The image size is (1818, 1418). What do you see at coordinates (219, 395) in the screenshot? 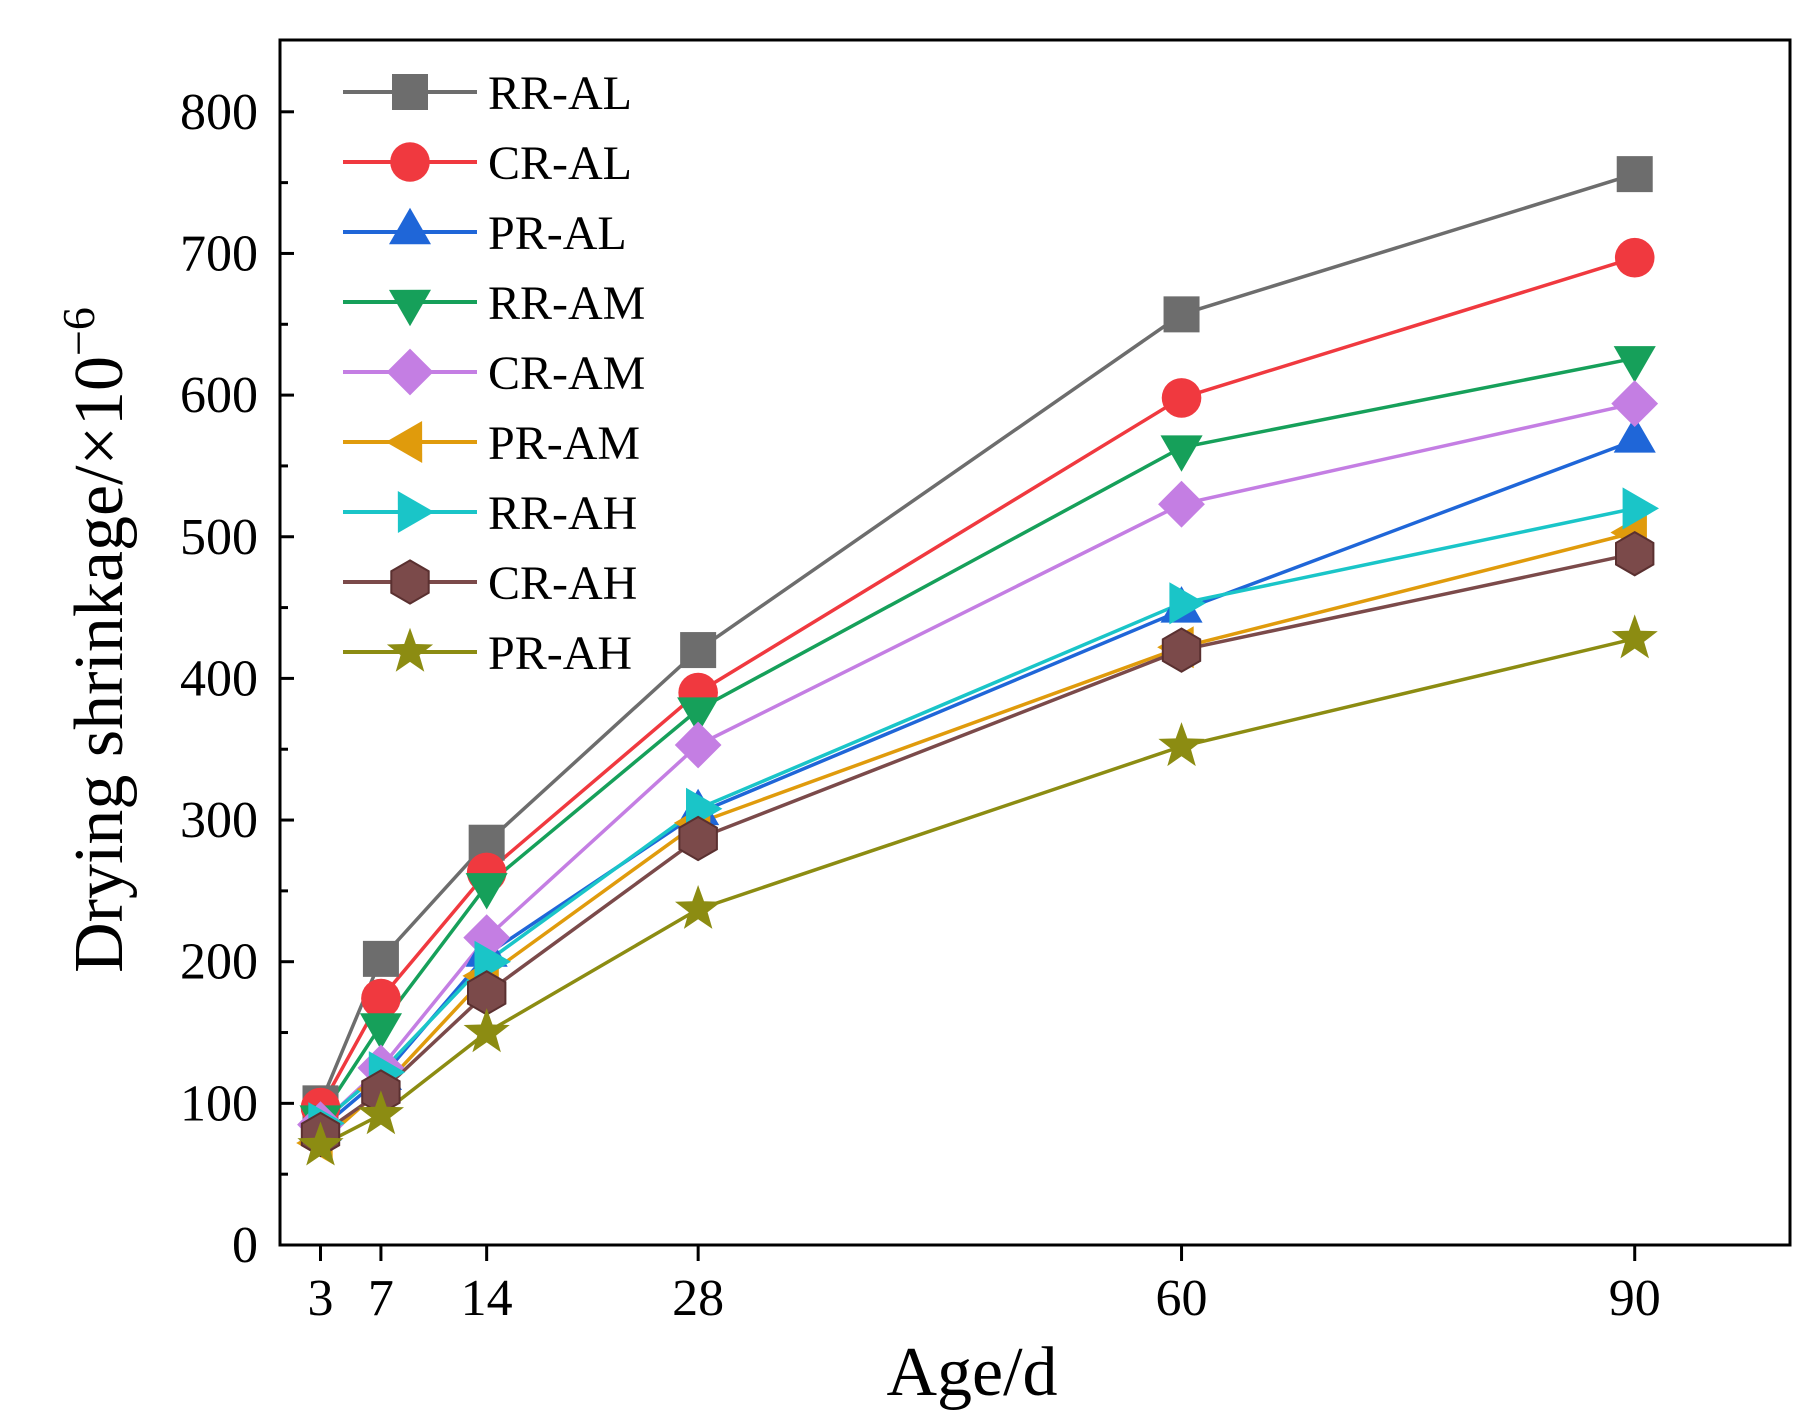
I see `y-tick-label: 600` at bounding box center [219, 395].